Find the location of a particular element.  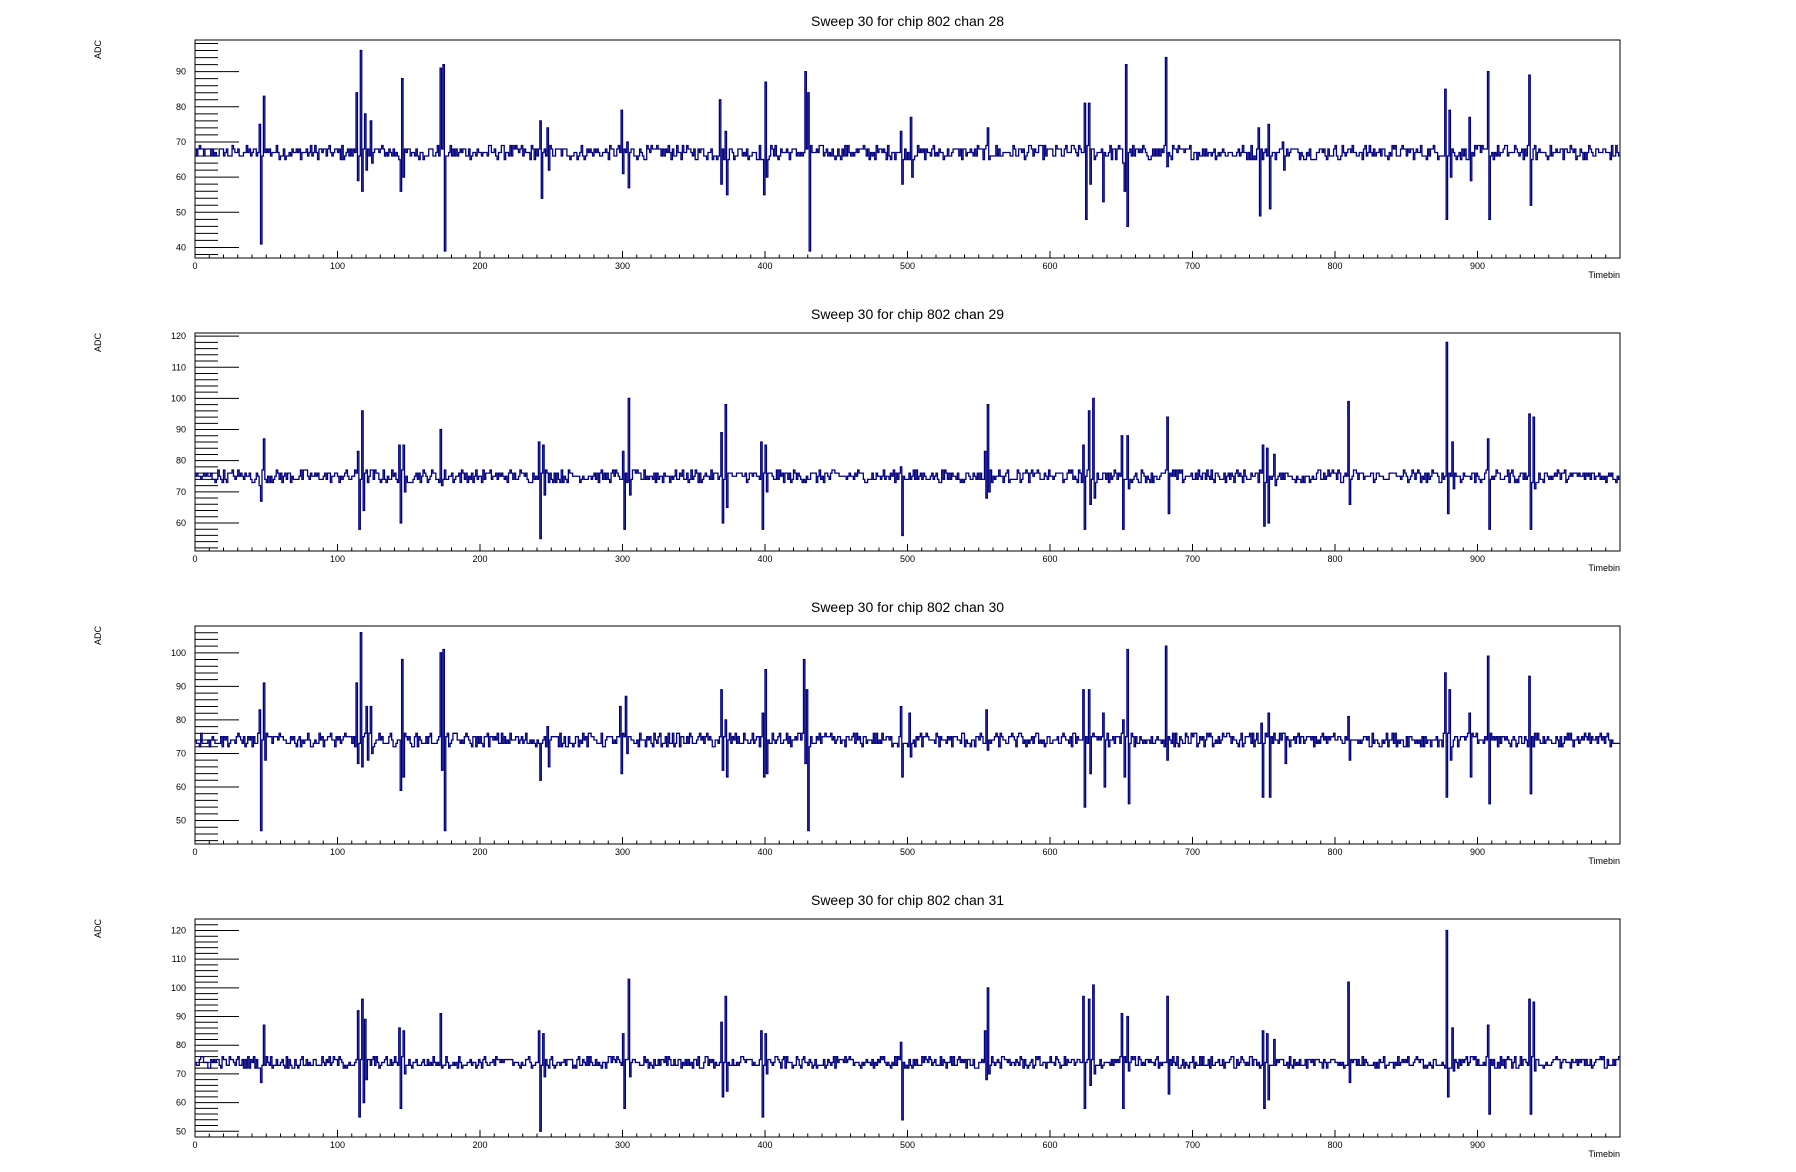

chart-title: Sweep 30 for chip 802 chan 28 is located at coordinates (907, 21).